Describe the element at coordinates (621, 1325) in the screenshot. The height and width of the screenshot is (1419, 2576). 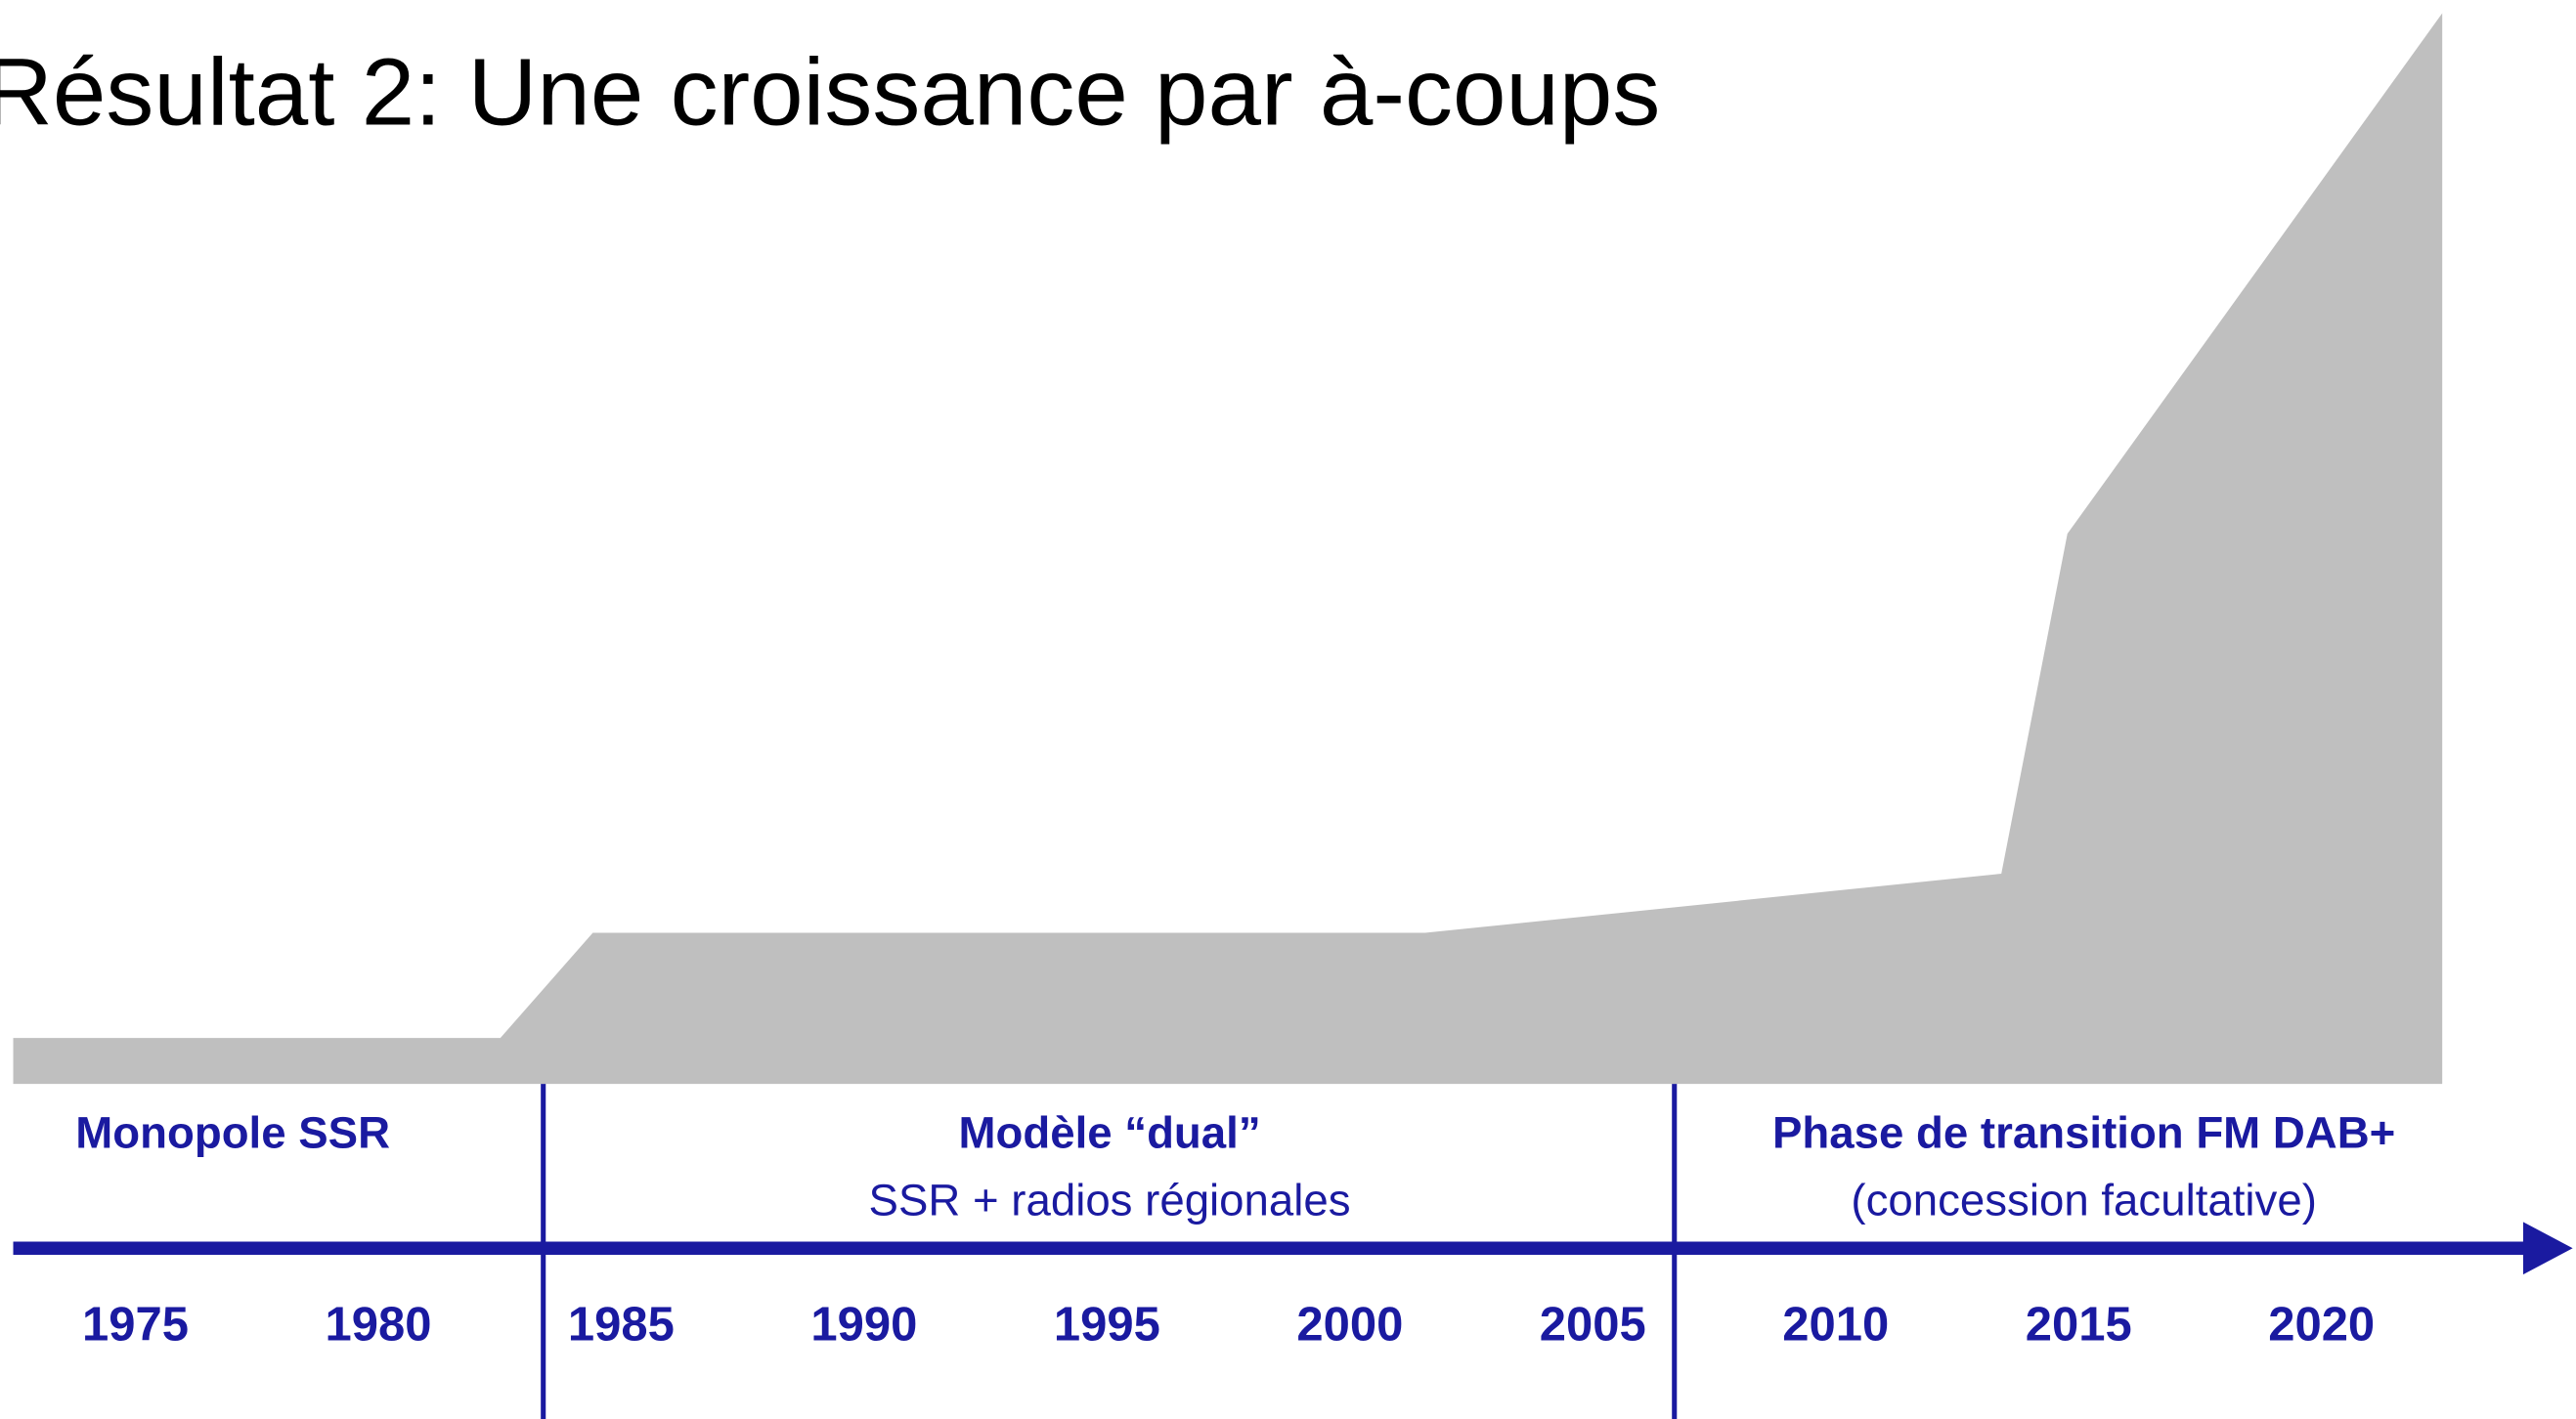
I see `year-label: 1985` at that location.